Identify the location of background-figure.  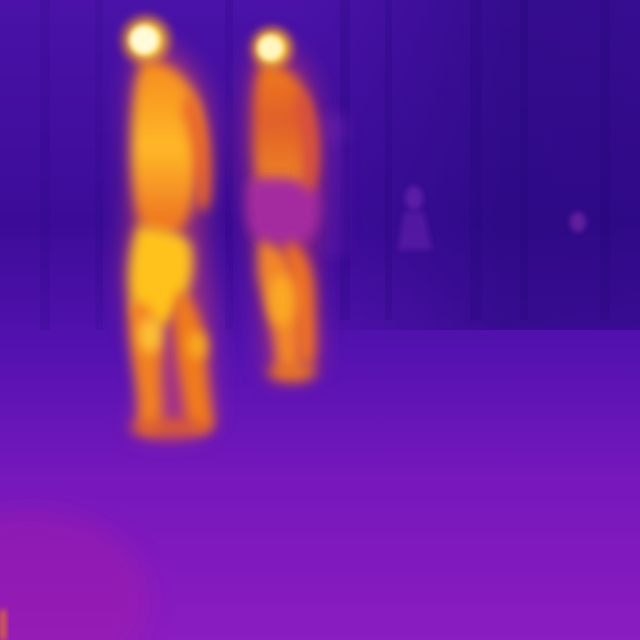
(492, 218).